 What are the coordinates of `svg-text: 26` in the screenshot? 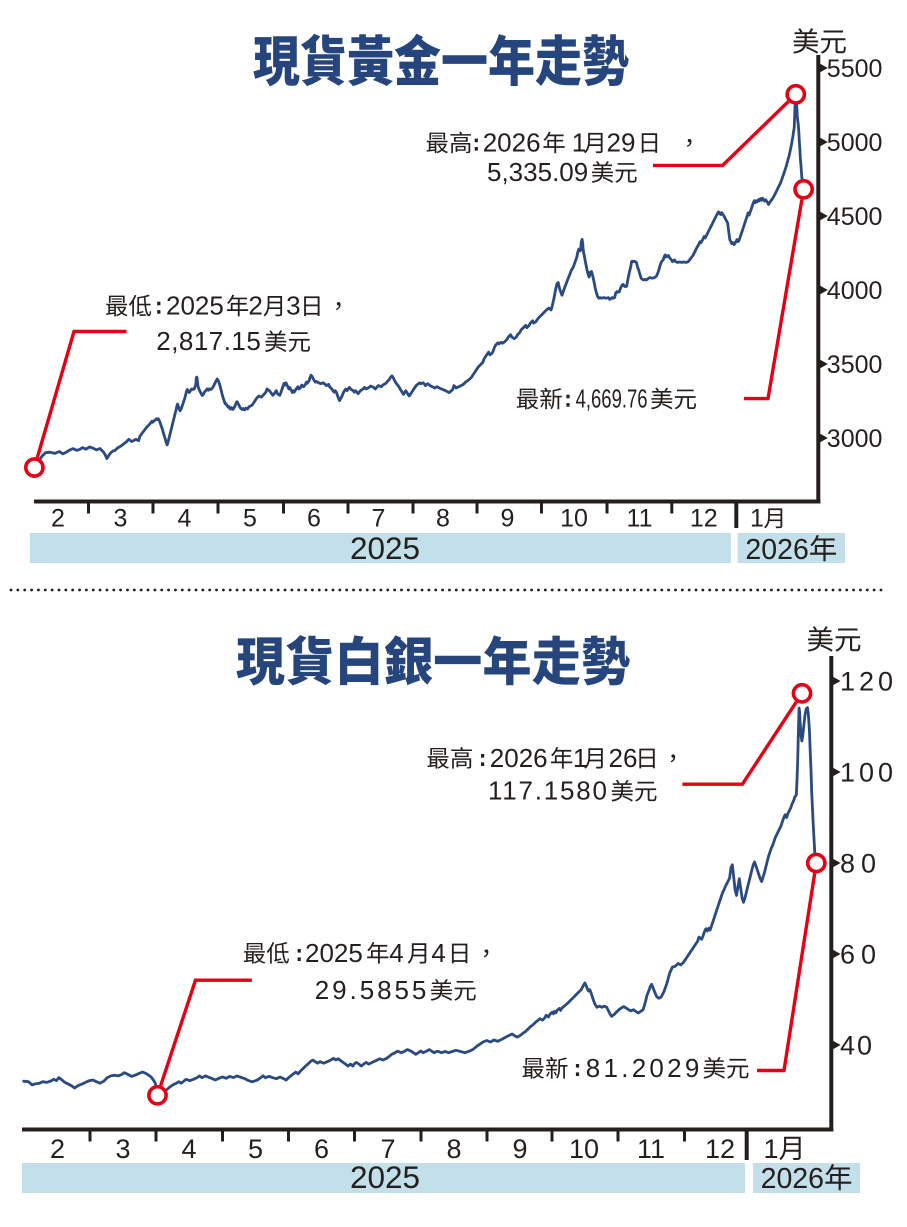 It's located at (623, 758).